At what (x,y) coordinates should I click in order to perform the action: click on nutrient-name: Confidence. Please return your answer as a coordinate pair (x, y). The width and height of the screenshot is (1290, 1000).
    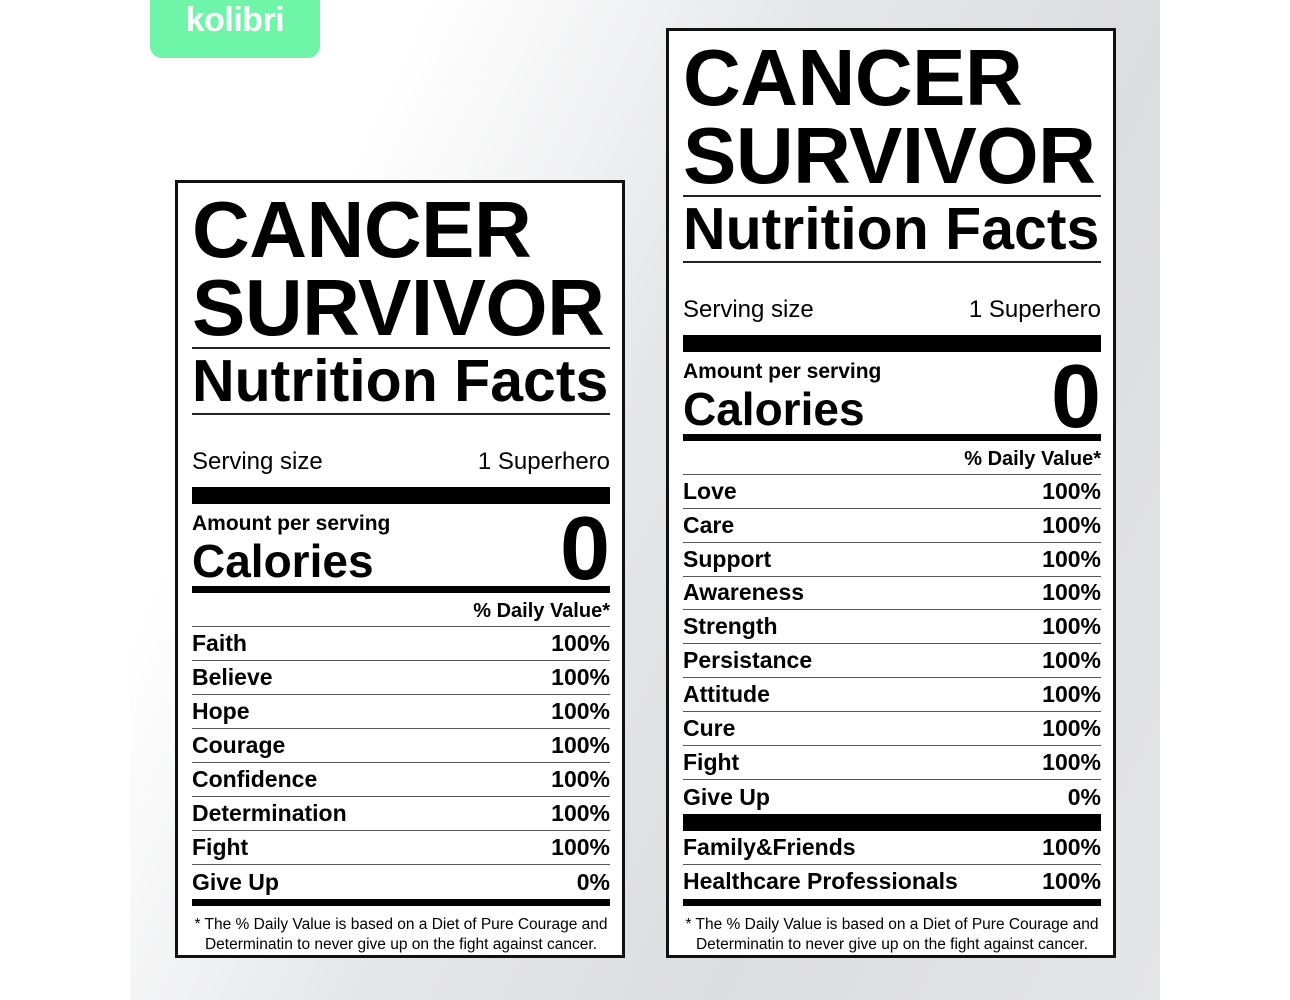
    Looking at the image, I should click on (255, 779).